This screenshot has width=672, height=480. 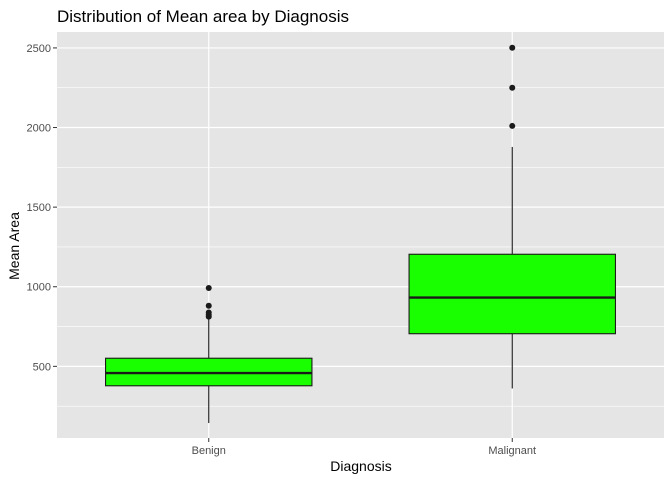 I want to click on y-axis-title: Mean Area, so click(x=14, y=246).